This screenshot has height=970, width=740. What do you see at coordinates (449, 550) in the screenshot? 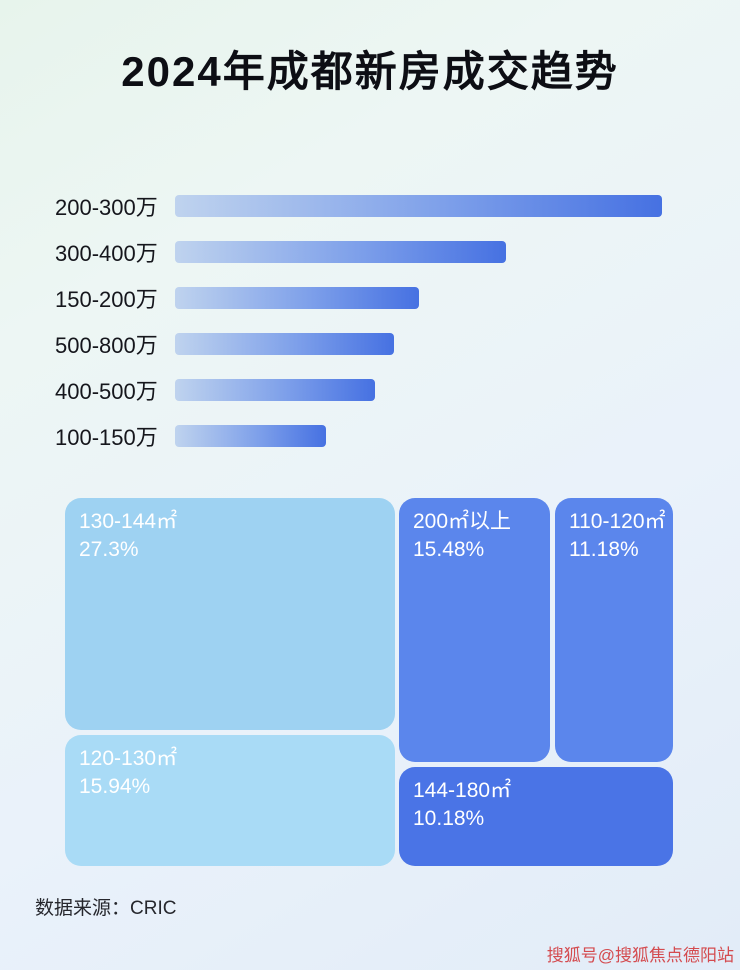
I see `treemap-block-value: 15.48%` at bounding box center [449, 550].